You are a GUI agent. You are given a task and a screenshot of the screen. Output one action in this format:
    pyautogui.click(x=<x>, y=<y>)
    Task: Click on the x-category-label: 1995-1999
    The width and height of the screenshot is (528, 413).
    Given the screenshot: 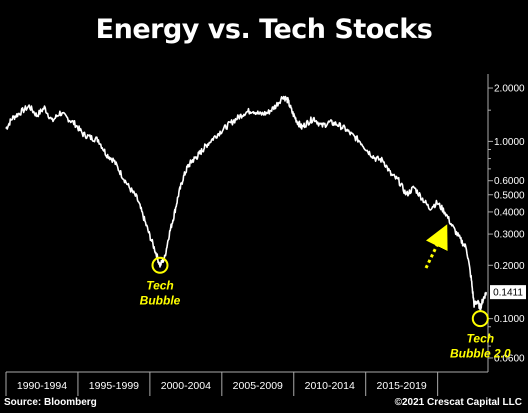 What is the action you would take?
    pyautogui.click(x=114, y=386)
    